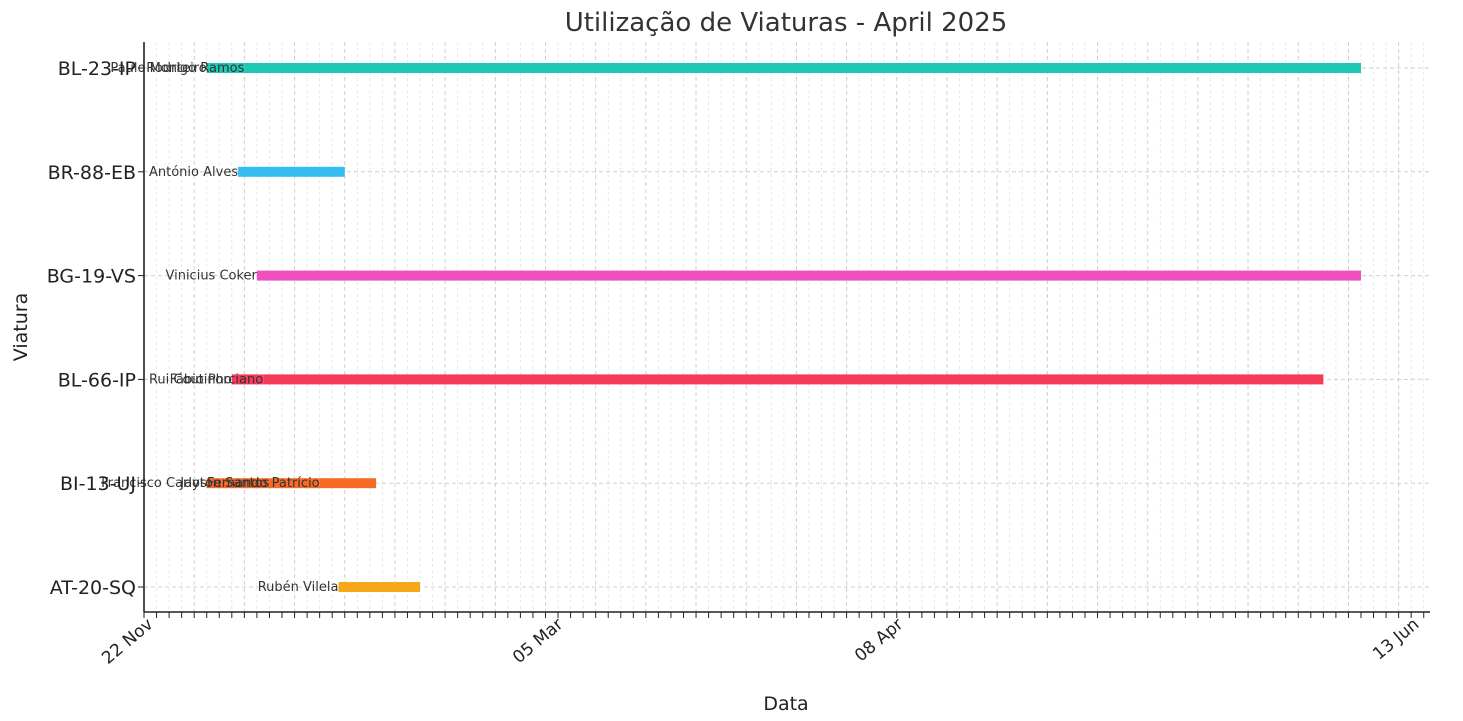 This screenshot has width=1463, height=721. What do you see at coordinates (1396, 640) in the screenshot?
I see `x-tick-label: 13 Jun` at bounding box center [1396, 640].